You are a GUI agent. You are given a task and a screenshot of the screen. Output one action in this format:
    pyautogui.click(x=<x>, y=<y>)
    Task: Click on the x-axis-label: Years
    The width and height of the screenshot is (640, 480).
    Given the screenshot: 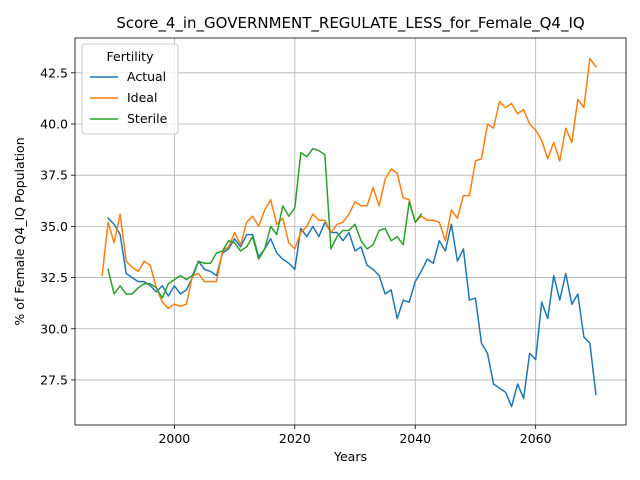 What is the action you would take?
    pyautogui.click(x=350, y=456)
    